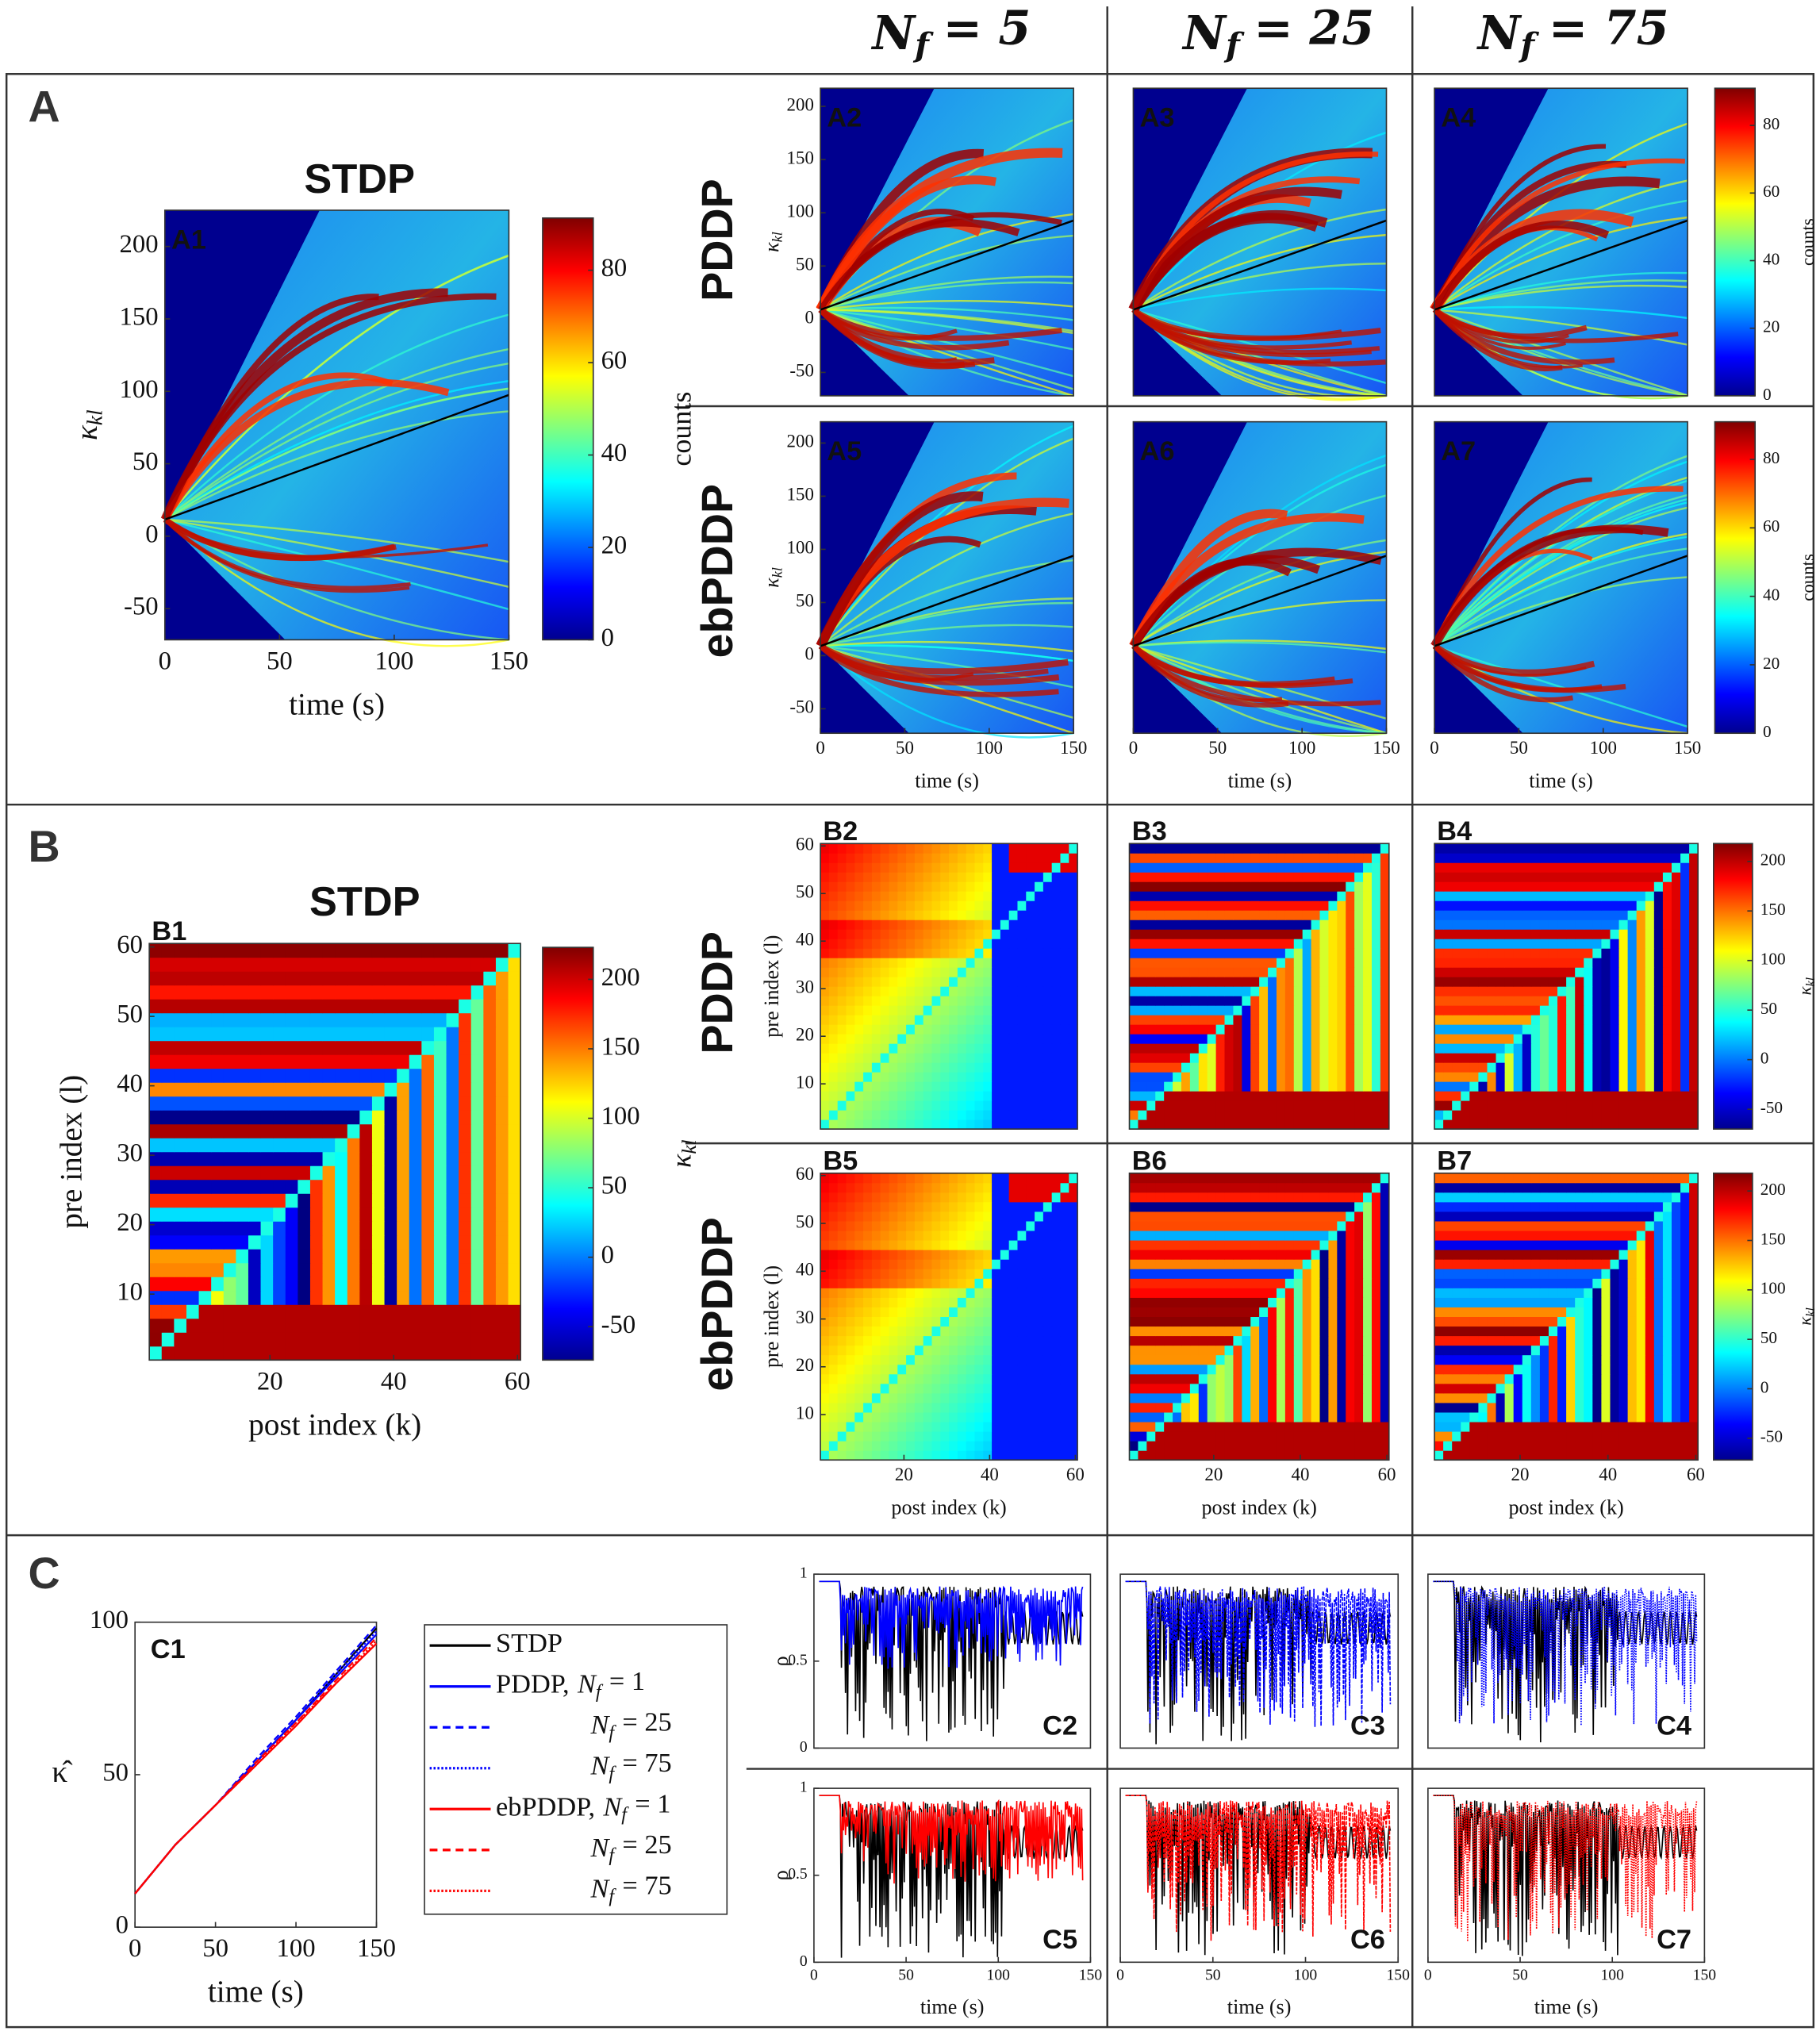 Image resolution: width=1820 pixels, height=2031 pixels. What do you see at coordinates (717, 1304) in the screenshot?
I see `row-label: ebPDDP` at bounding box center [717, 1304].